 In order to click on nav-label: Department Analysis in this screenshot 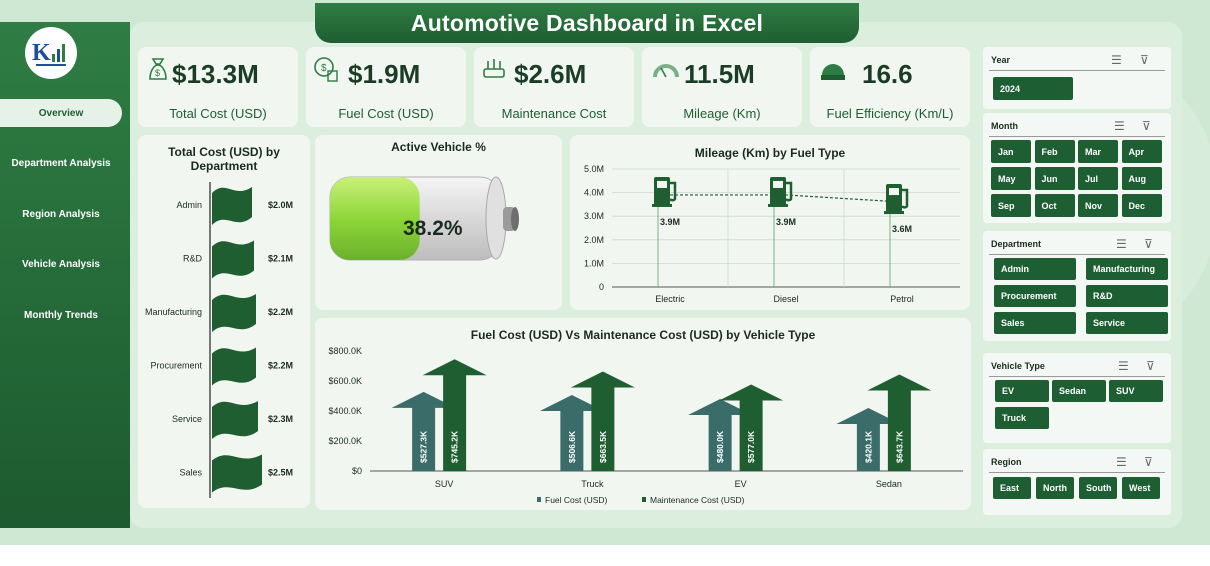, I will do `click(61, 163)`.